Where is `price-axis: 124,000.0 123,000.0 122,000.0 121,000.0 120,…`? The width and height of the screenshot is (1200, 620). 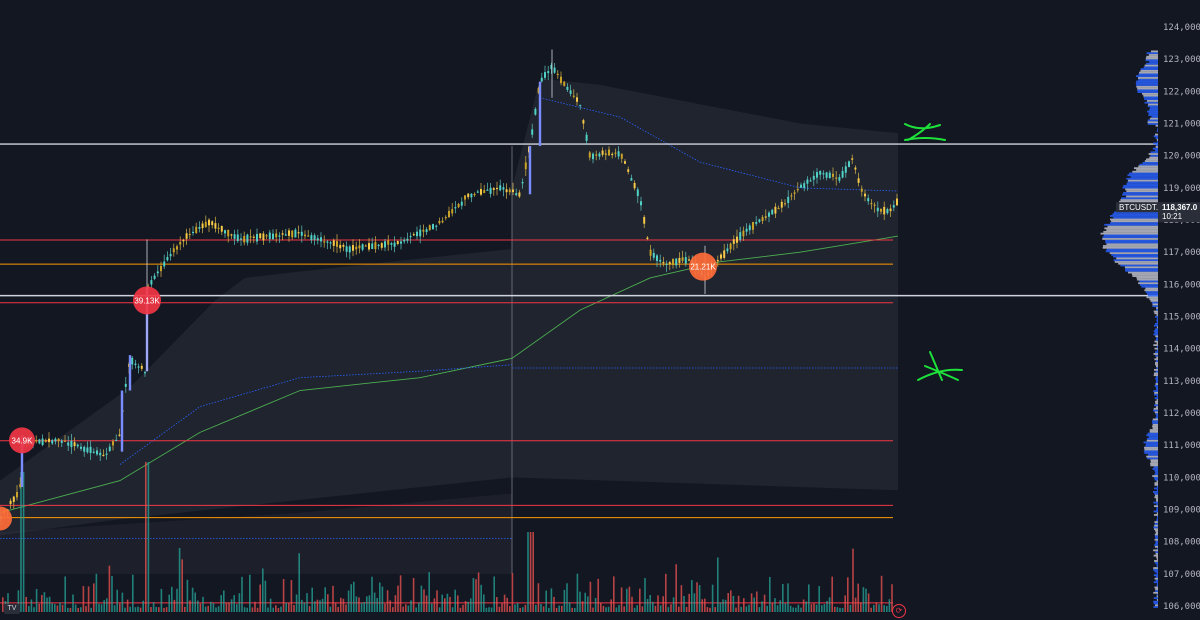 price-axis: 124,000.0 123,000.0 122,000.0 121,000.0 120,… is located at coordinates (1179, 310).